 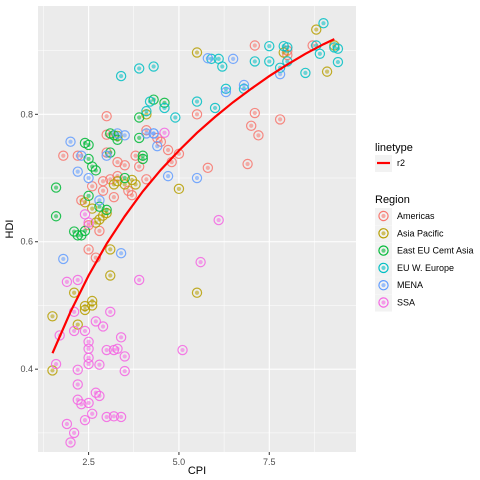 What do you see at coordinates (383, 268) in the screenshot?
I see `region-legend-key-ring` at bounding box center [383, 268].